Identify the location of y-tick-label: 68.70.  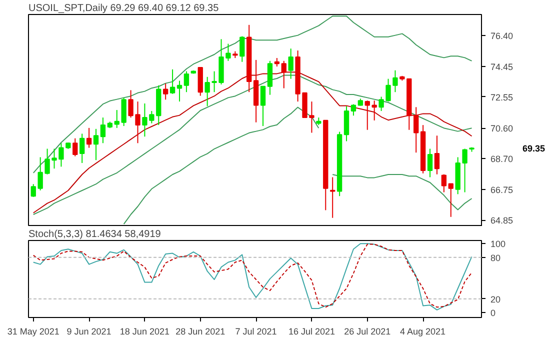
(502, 159).